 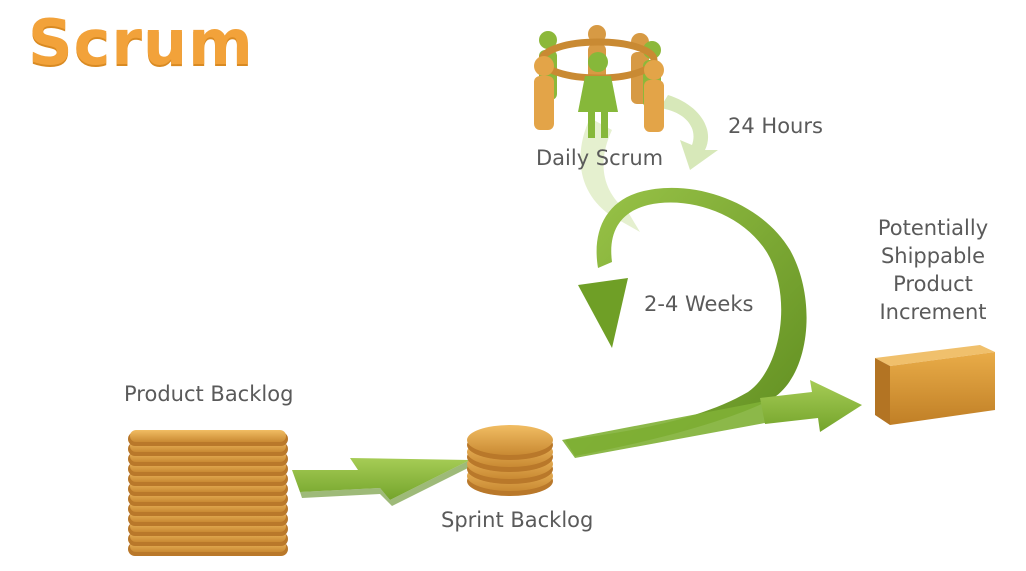 What do you see at coordinates (775, 126) in the screenshot?
I see `daily-cycle-label: 24 Hours` at bounding box center [775, 126].